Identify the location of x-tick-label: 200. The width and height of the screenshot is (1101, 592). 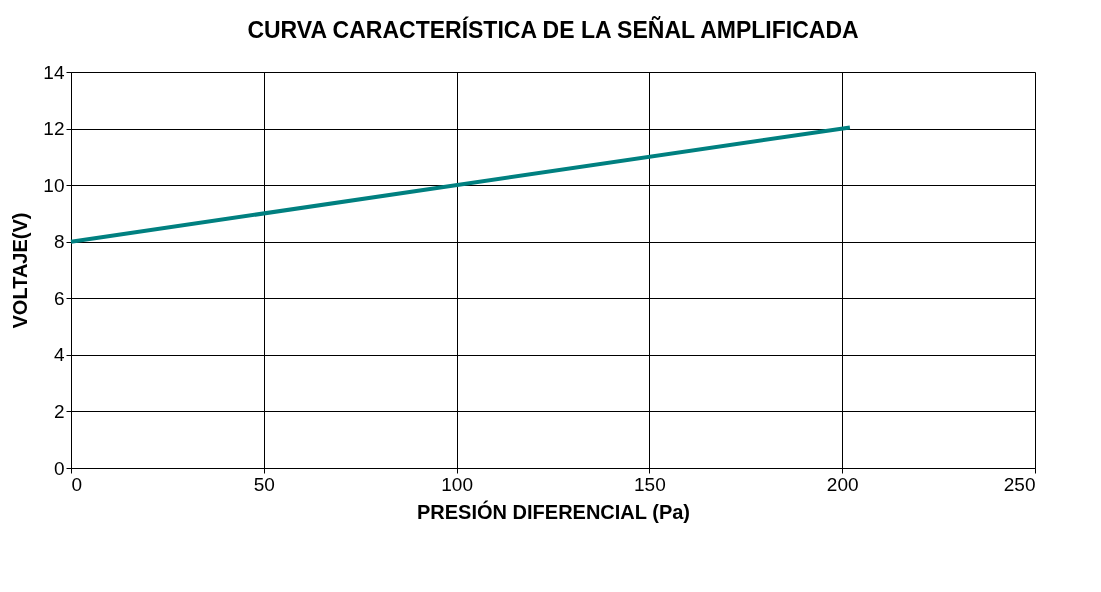
(842, 484).